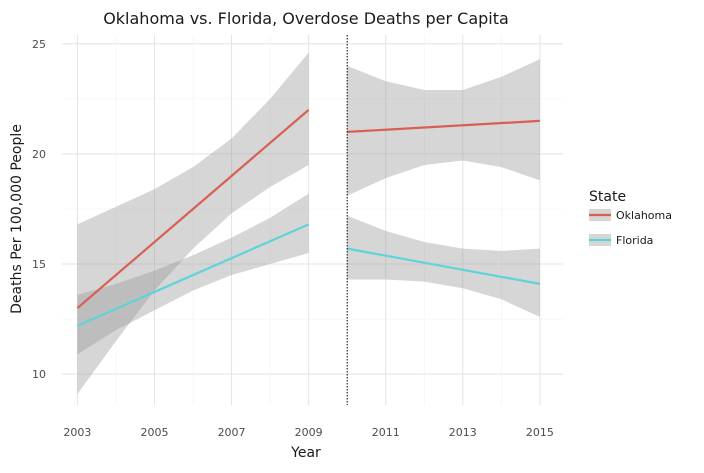 The image size is (704, 473). What do you see at coordinates (305, 453) in the screenshot?
I see `x-axis-label: Year` at bounding box center [305, 453].